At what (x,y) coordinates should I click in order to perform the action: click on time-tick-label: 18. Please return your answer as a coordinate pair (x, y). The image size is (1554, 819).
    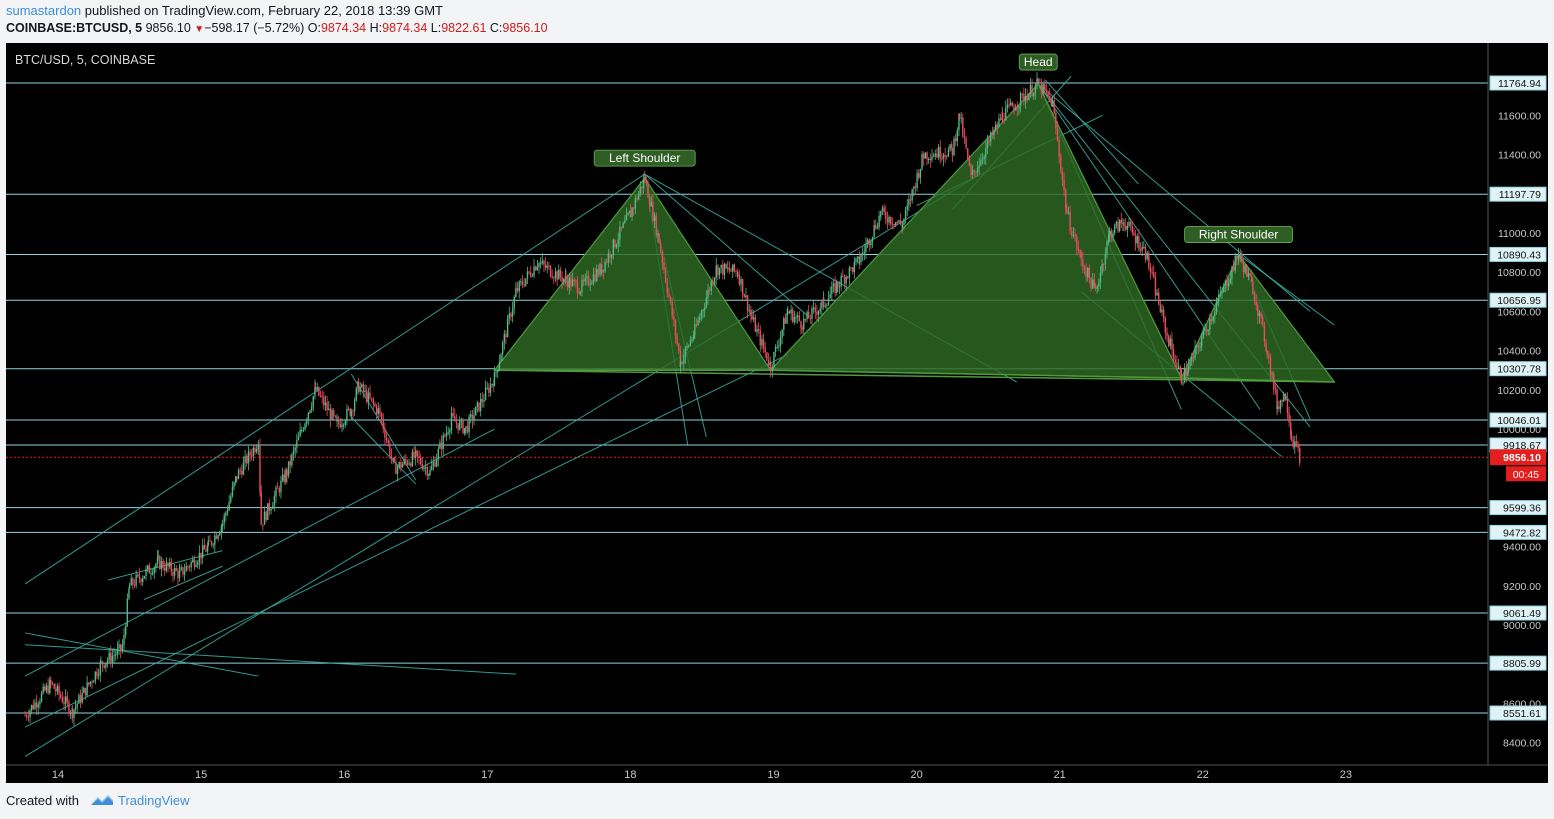
    Looking at the image, I should click on (630, 775).